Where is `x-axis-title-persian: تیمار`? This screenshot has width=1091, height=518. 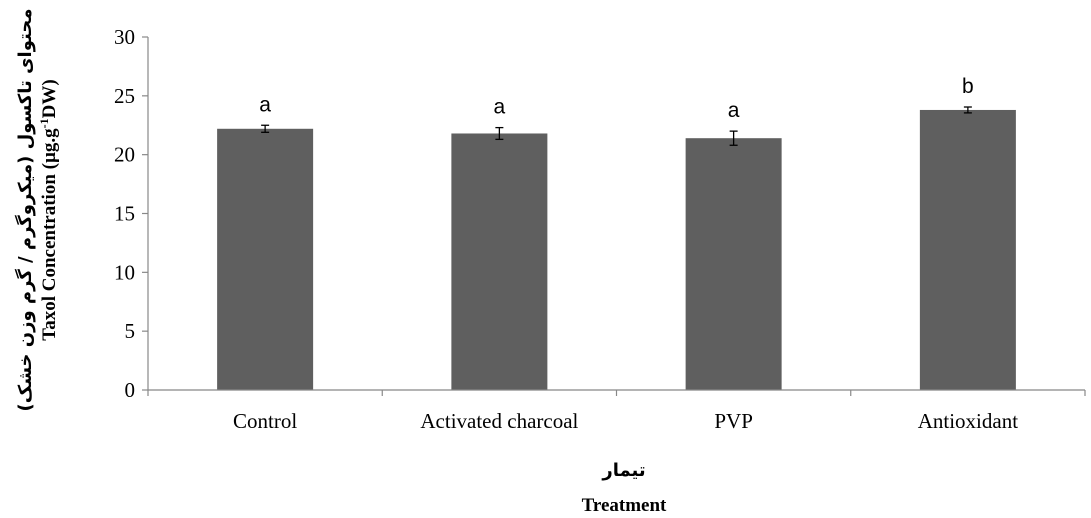
x-axis-title-persian: تیمار is located at coordinates (623, 470).